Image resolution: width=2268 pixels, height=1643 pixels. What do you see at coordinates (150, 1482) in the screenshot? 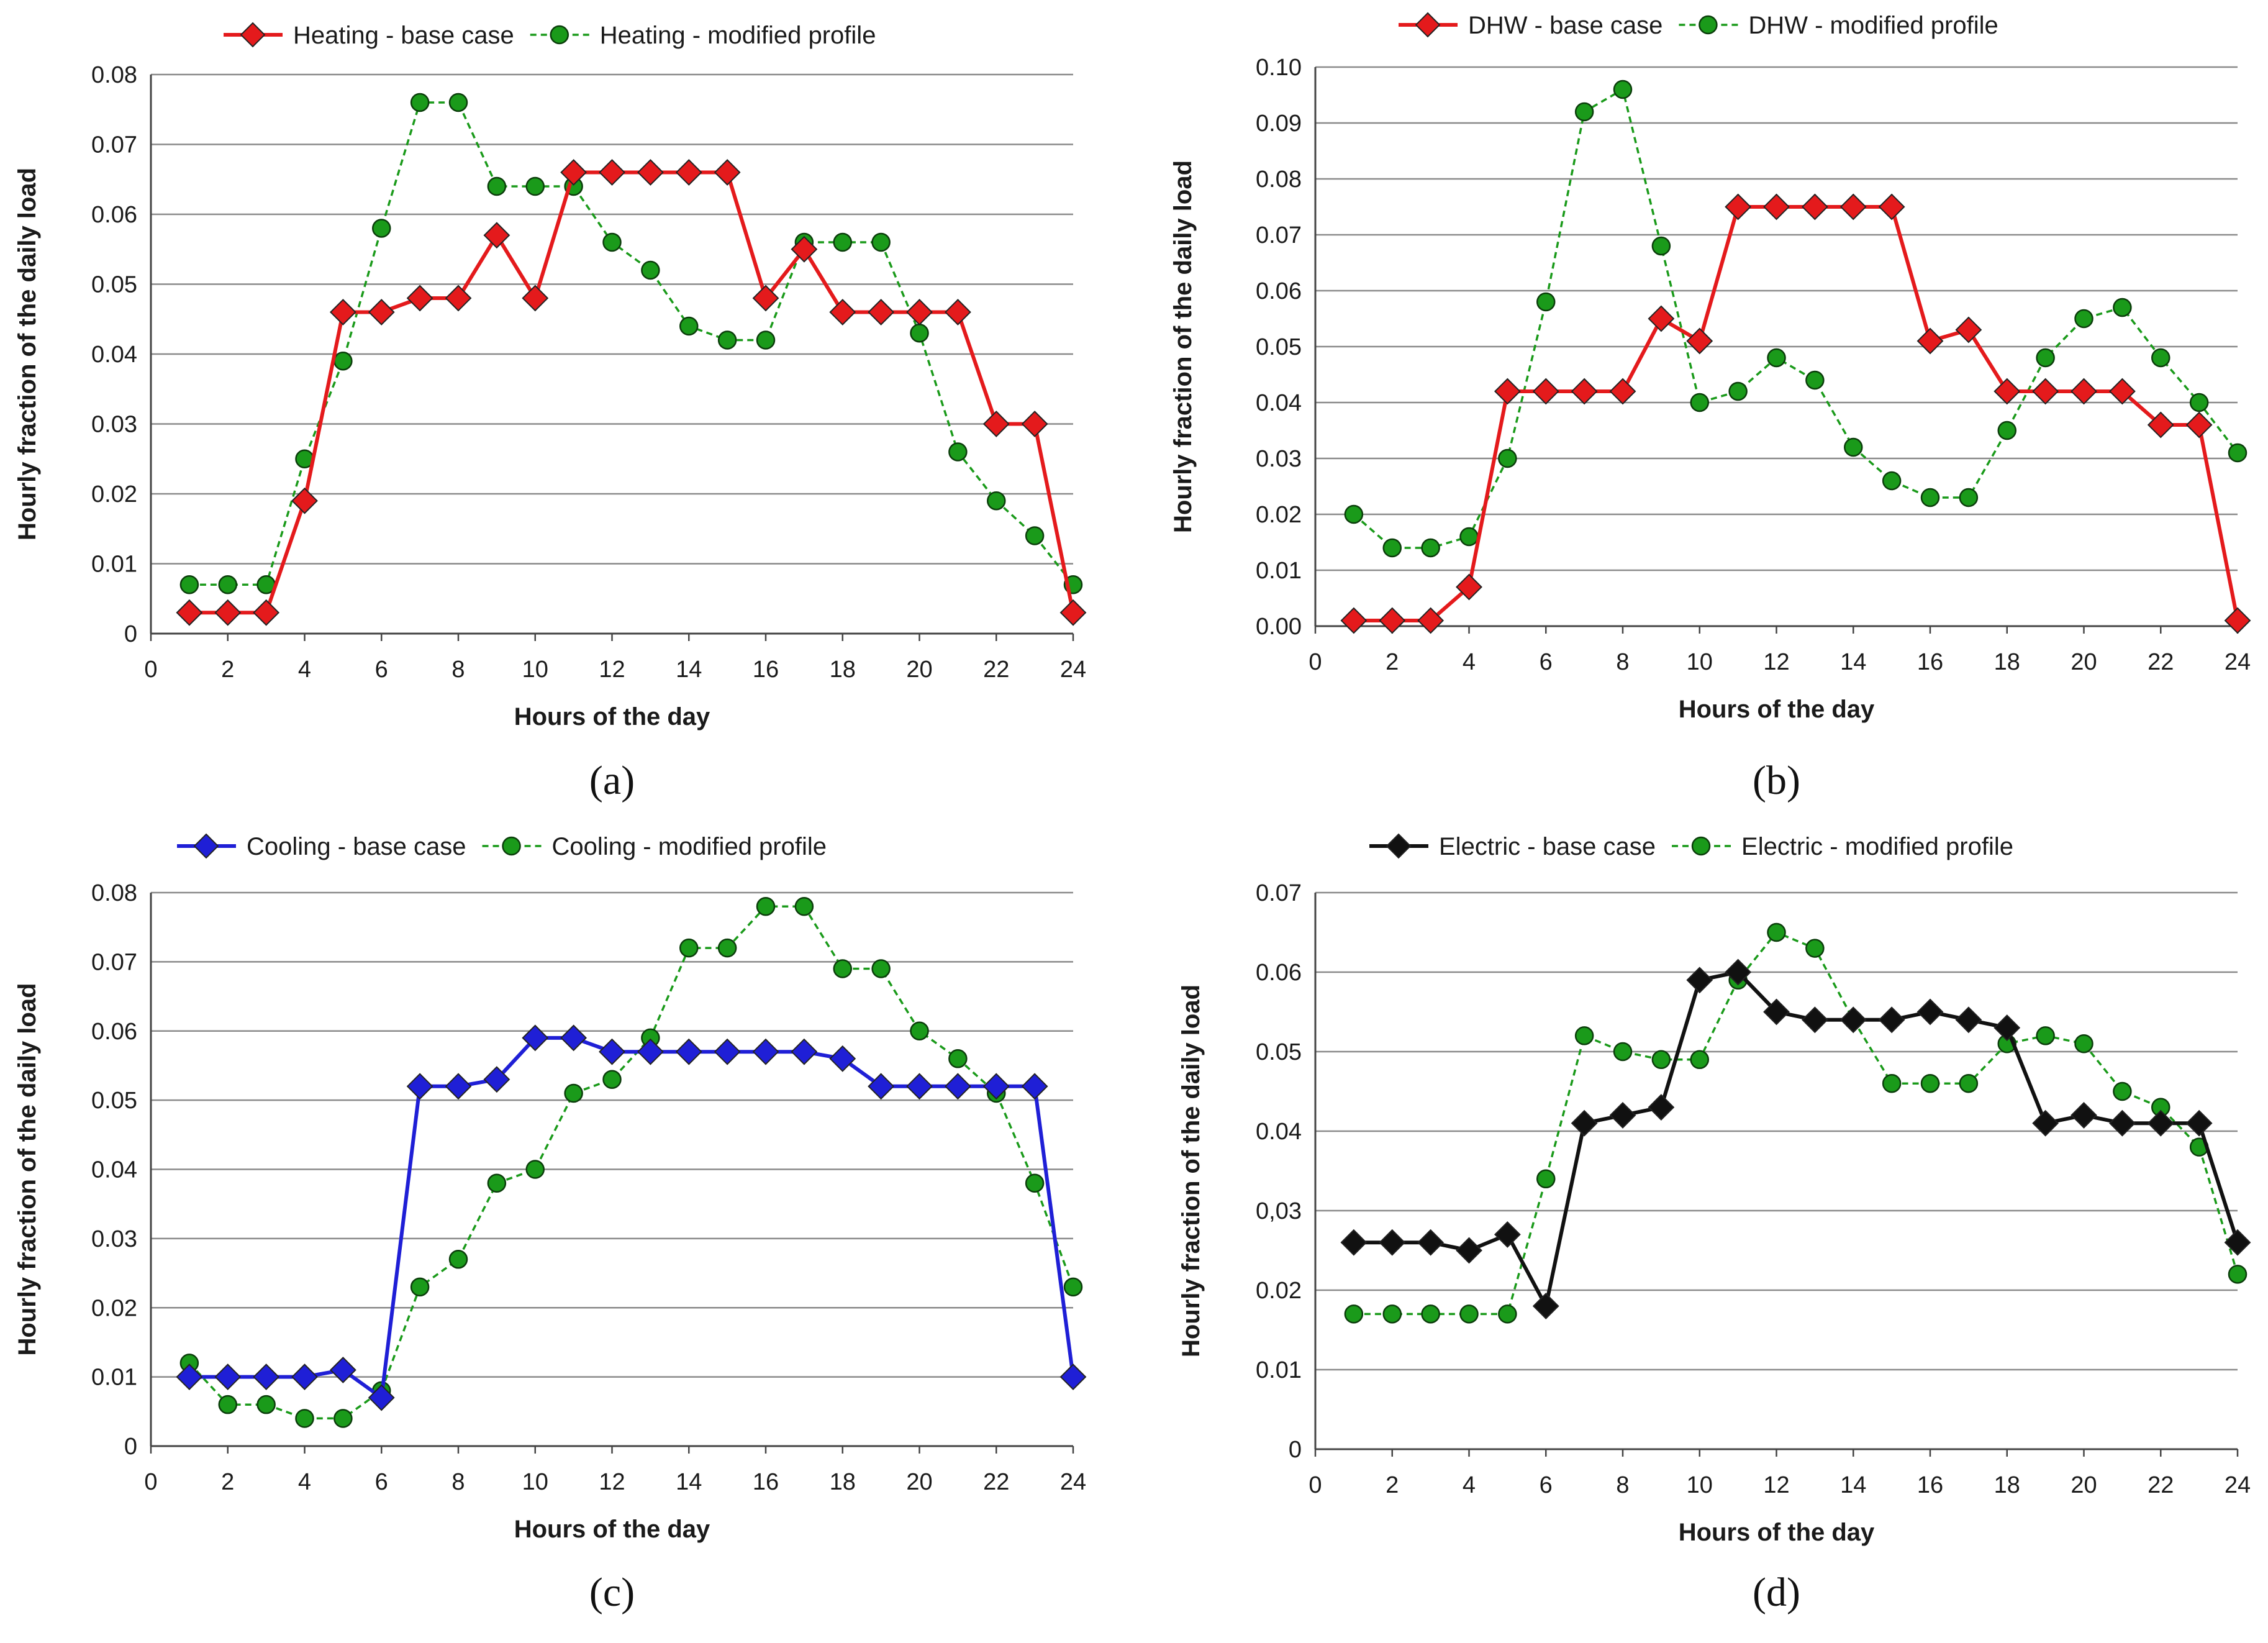
I see `x-tick-label: 0` at bounding box center [150, 1482].